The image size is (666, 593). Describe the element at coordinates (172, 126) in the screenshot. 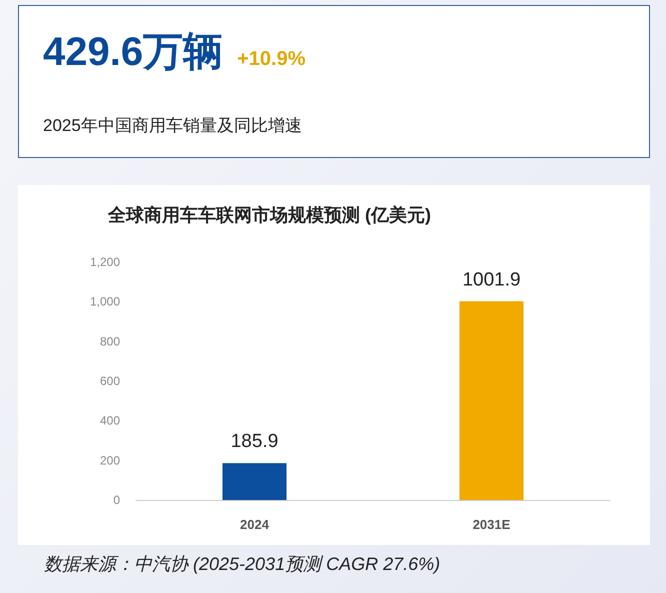

I see `text: 2025年中国商用车销量及同比增速` at that location.